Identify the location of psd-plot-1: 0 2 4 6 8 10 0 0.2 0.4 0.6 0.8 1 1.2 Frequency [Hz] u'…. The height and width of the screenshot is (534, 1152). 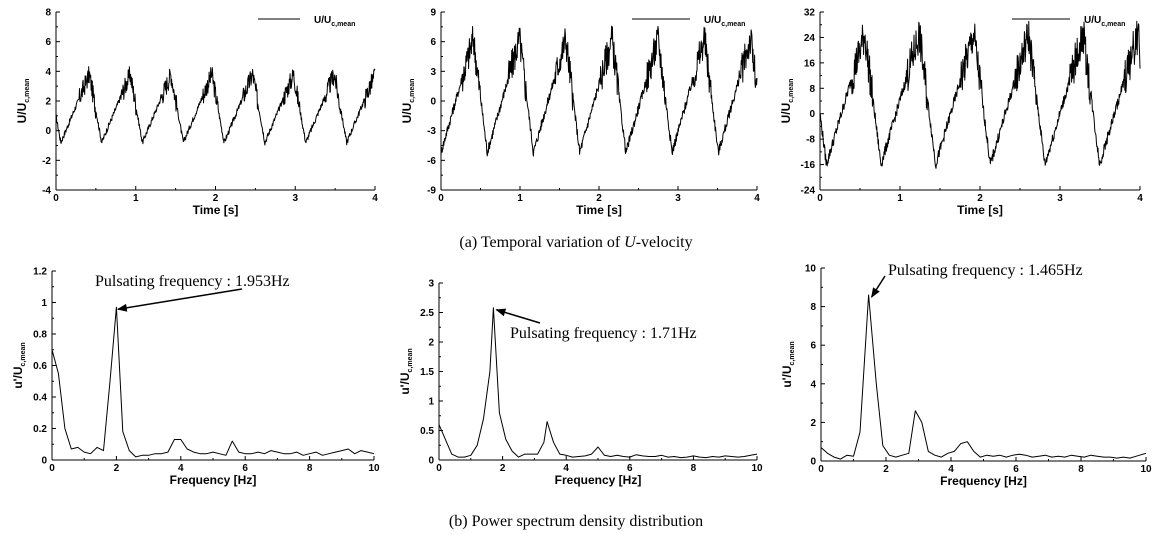
(195, 377).